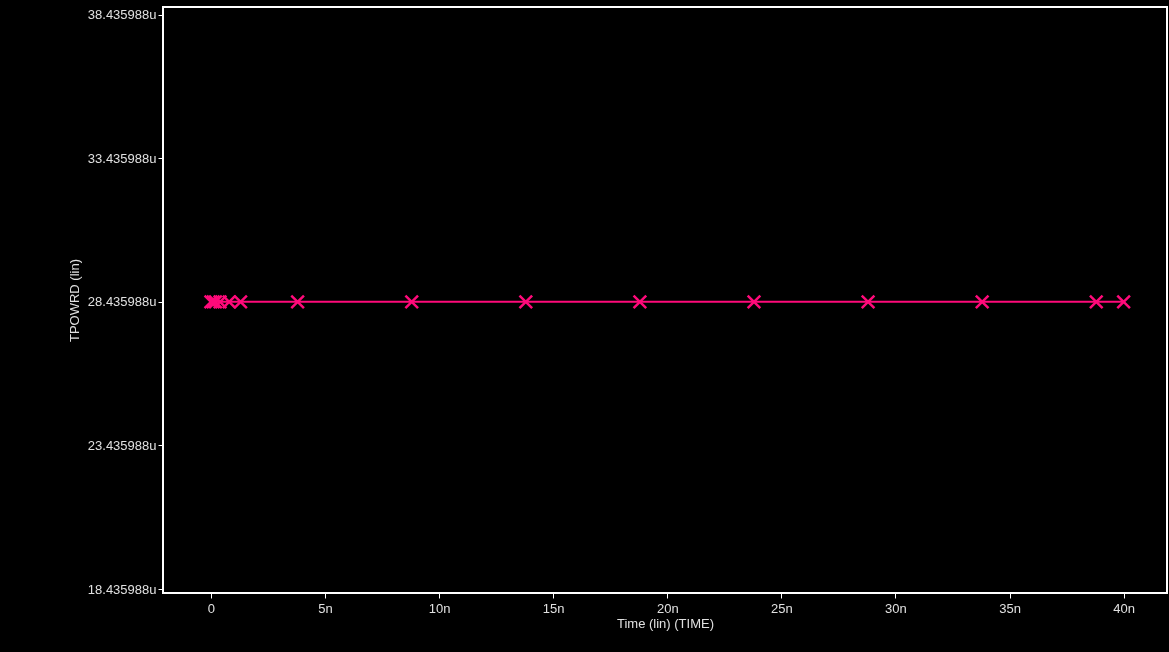  I want to click on y-tick-label: 18.435988u, so click(122, 589).